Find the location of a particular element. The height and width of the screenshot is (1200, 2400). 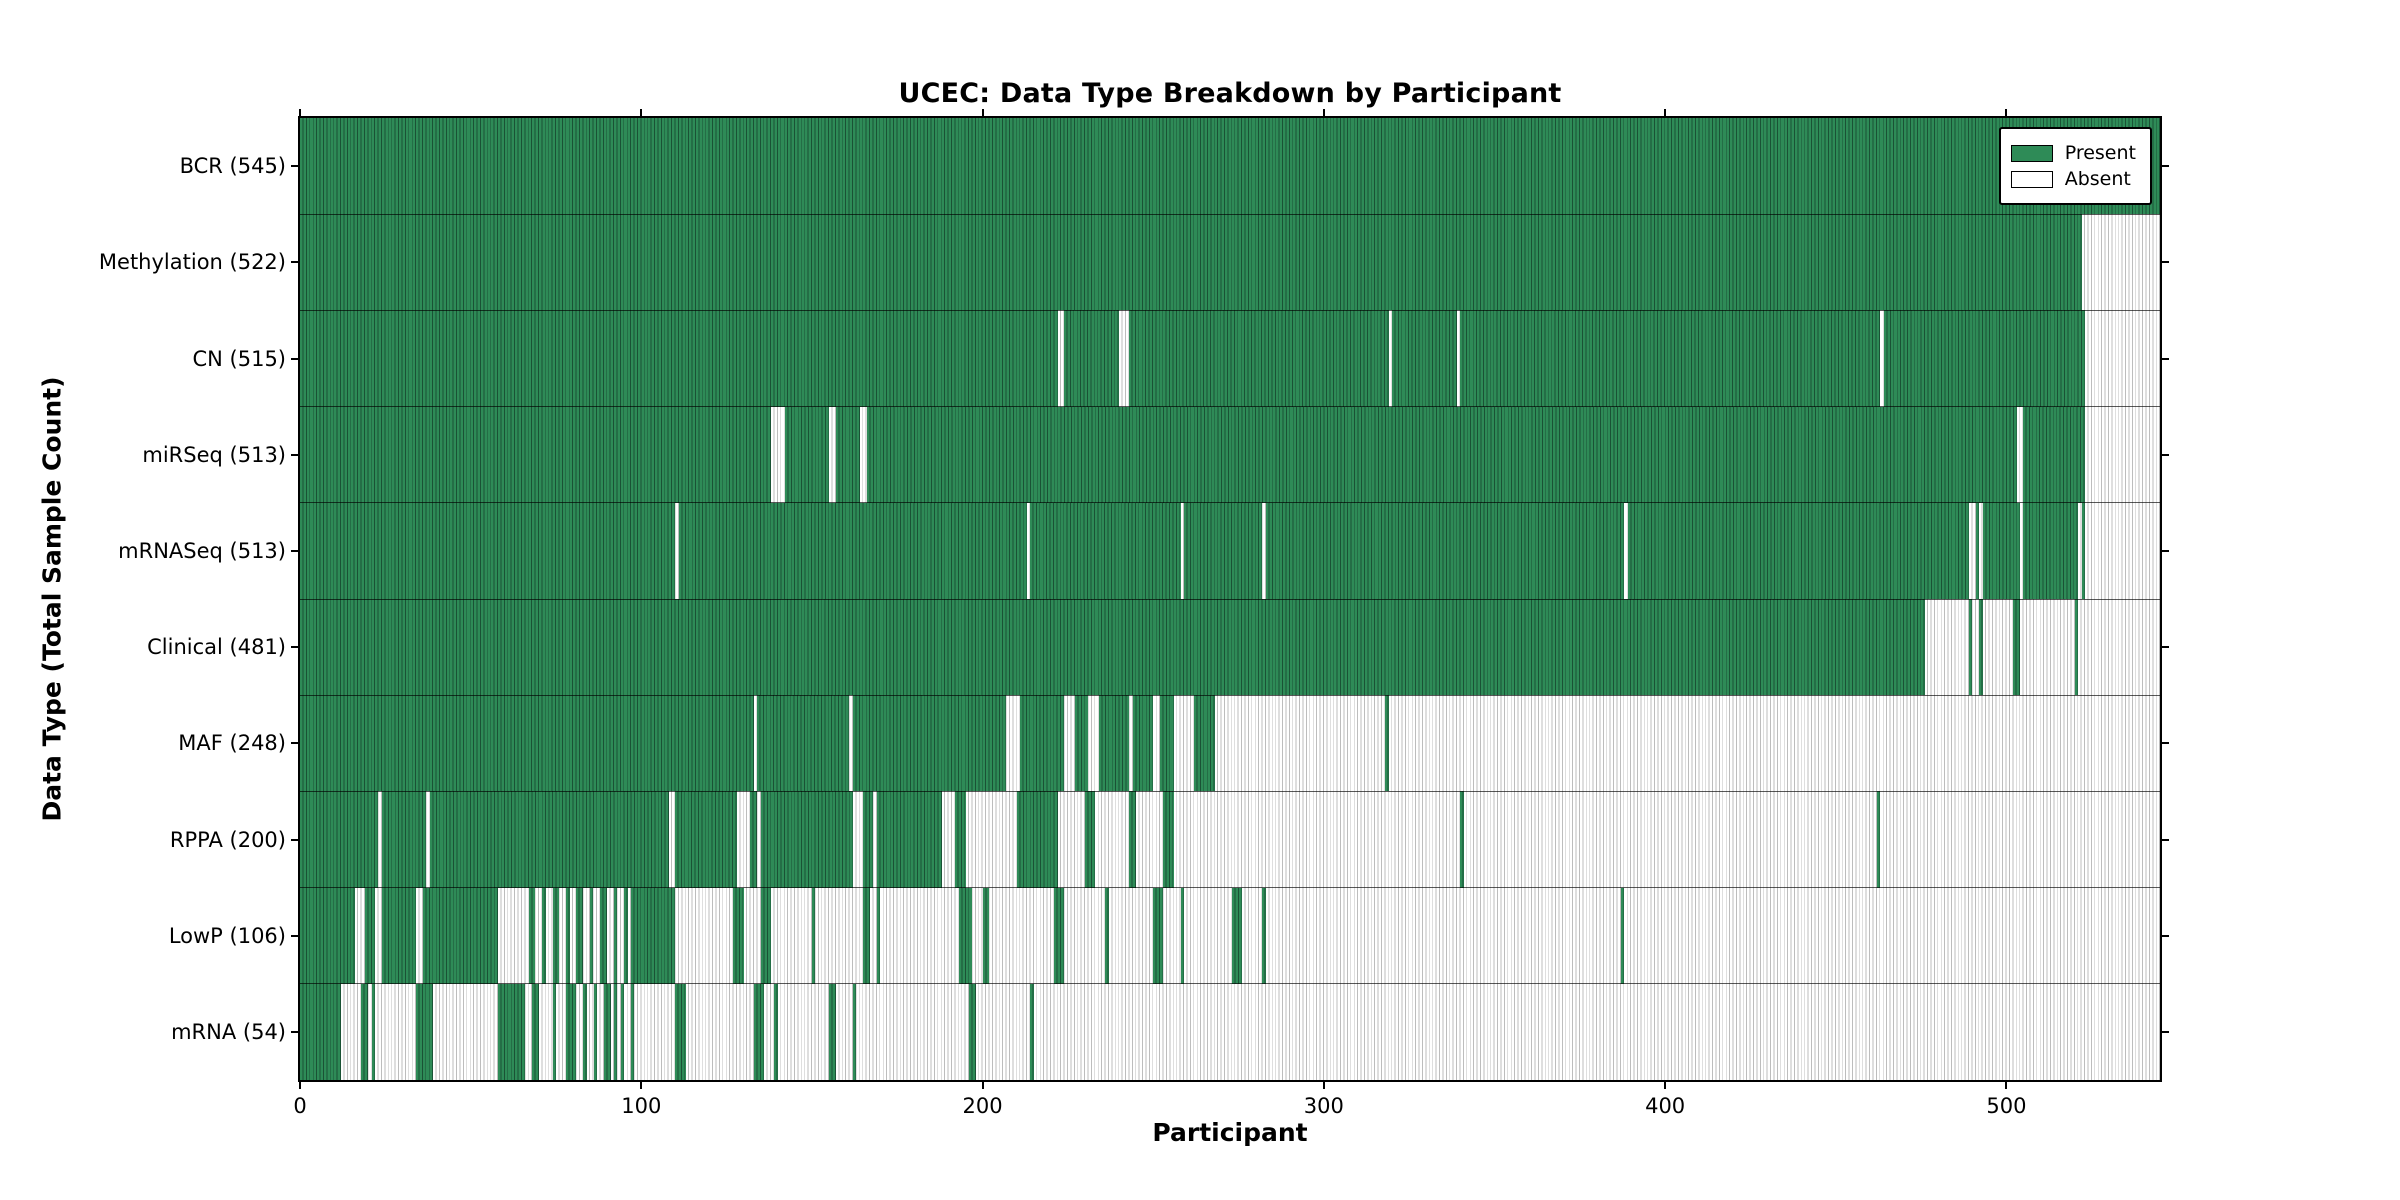

row-mRNA is located at coordinates (1230, 1031).